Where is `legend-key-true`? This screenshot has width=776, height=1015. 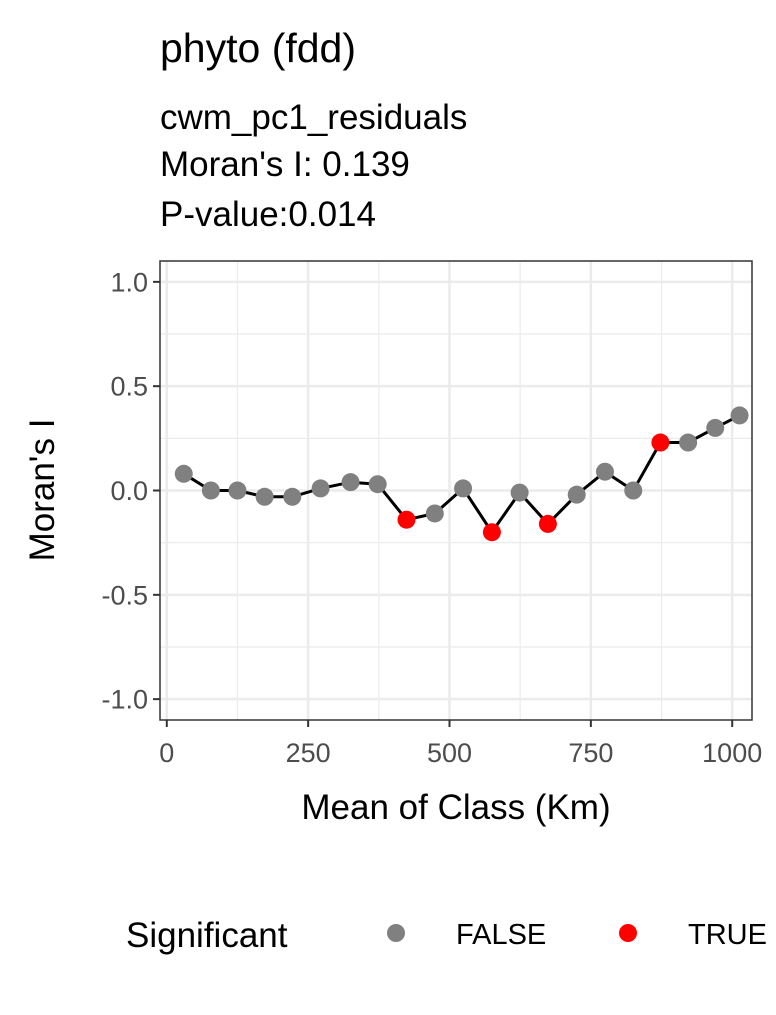 legend-key-true is located at coordinates (628, 933).